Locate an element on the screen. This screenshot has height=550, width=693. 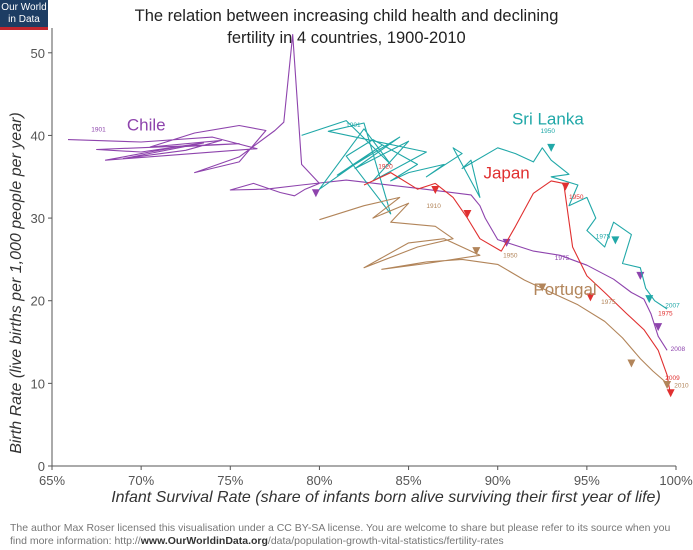
x-tick-label: 75% is located at coordinates (230, 480).